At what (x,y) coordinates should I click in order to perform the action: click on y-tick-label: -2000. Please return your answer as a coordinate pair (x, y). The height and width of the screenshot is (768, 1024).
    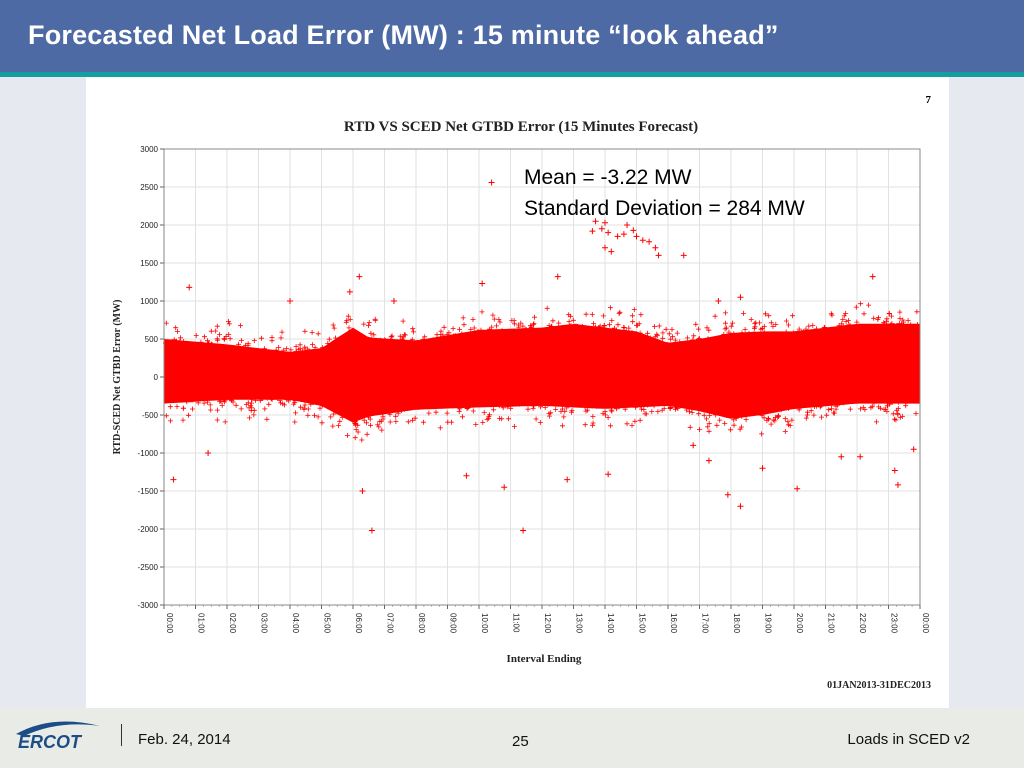
    Looking at the image, I should click on (148, 529).